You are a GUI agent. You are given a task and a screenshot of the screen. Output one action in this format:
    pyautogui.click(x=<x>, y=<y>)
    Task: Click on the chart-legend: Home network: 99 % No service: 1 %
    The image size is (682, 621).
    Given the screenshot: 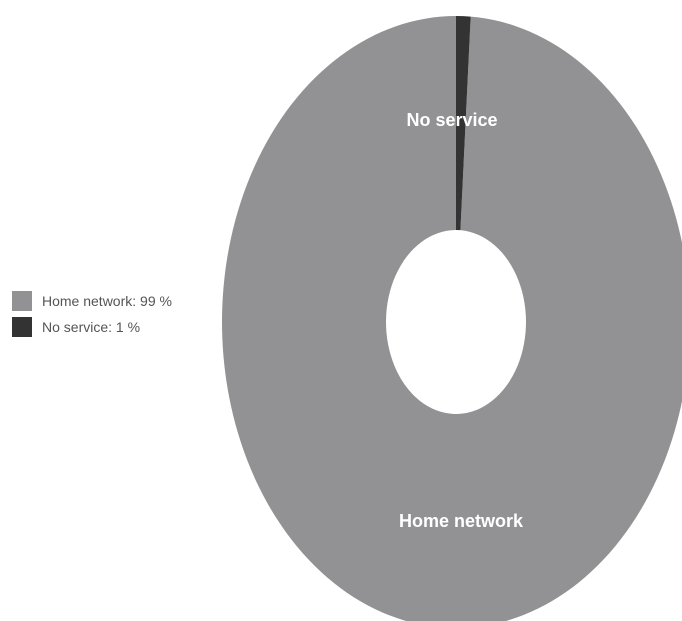 What is the action you would take?
    pyautogui.click(x=92, y=316)
    